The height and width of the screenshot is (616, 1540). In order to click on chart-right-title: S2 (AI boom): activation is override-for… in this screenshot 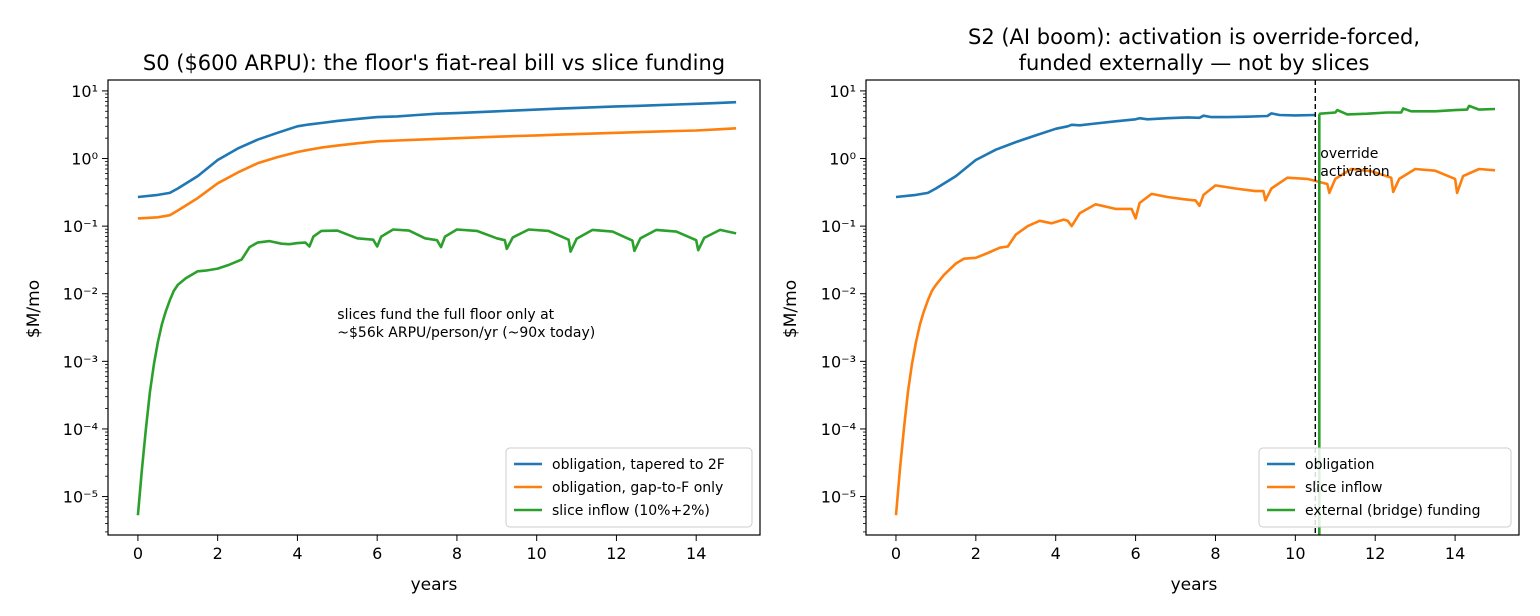, I will do `click(1194, 37)`.